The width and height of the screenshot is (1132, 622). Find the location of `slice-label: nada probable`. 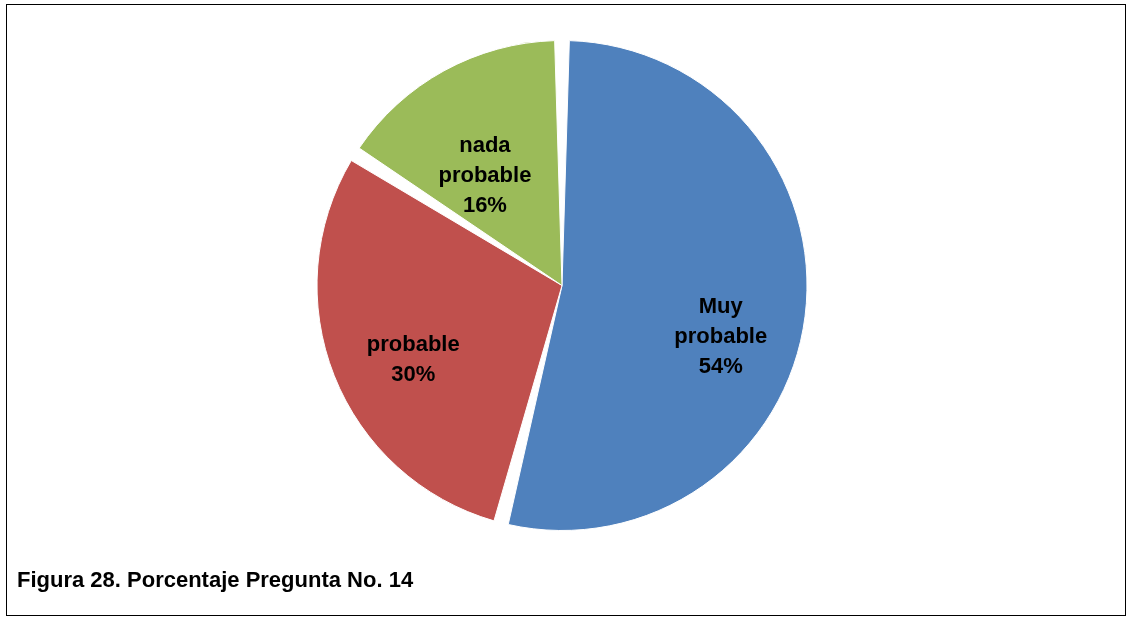

slice-label: nada probable is located at coordinates (485, 160).